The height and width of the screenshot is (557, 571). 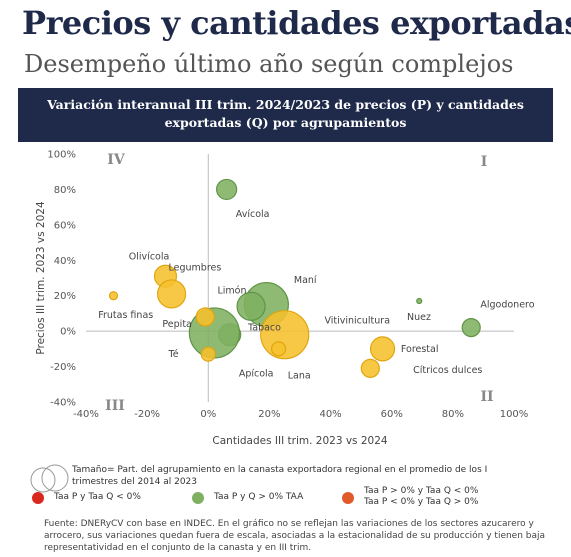 I want to click on point-label: Té, so click(x=173, y=354).